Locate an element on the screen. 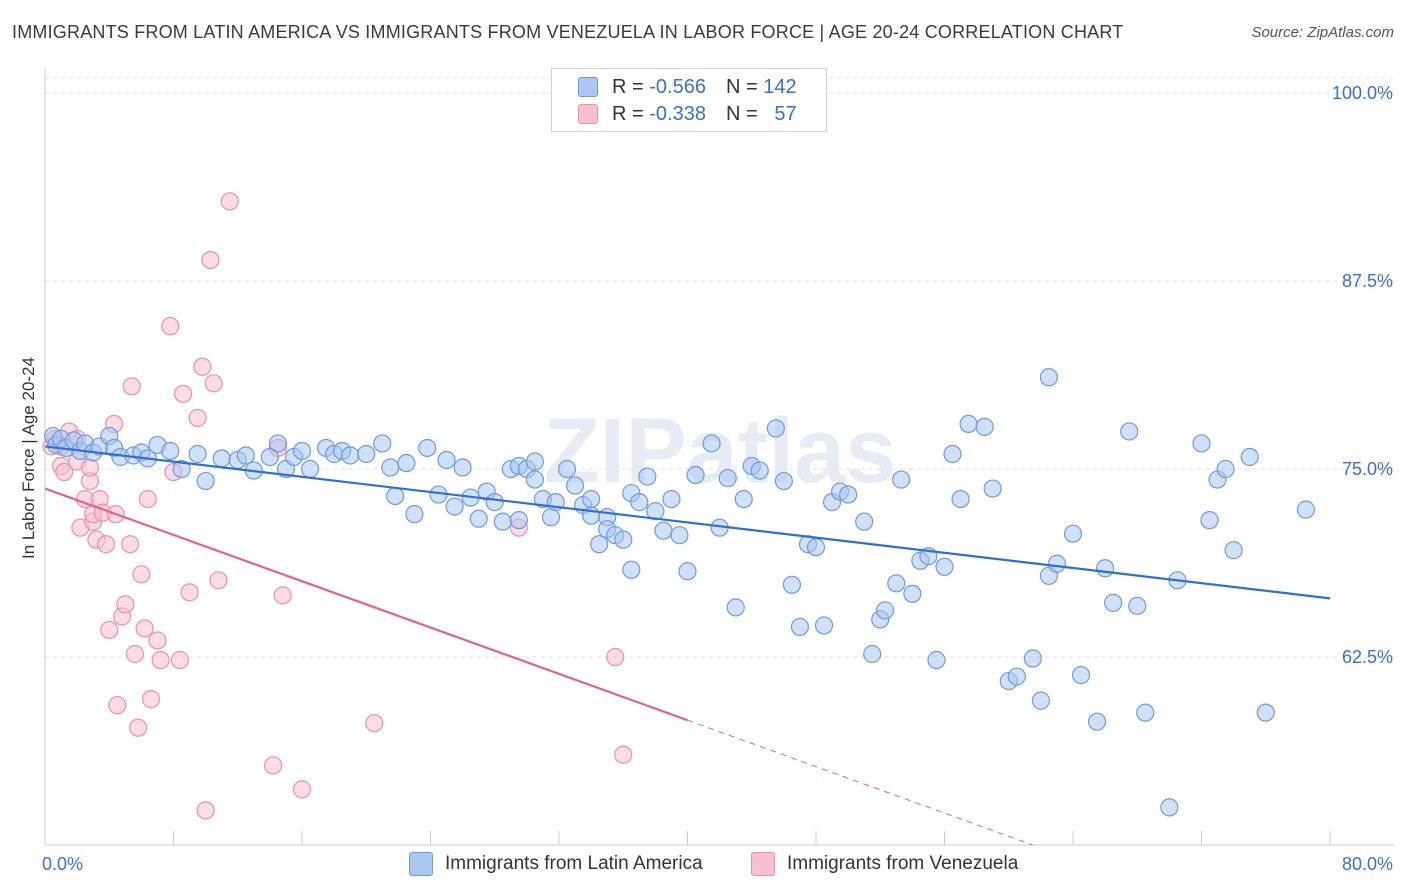 The height and width of the screenshot is (892, 1406). y-tick-label: 100.0% is located at coordinates (1362, 93).